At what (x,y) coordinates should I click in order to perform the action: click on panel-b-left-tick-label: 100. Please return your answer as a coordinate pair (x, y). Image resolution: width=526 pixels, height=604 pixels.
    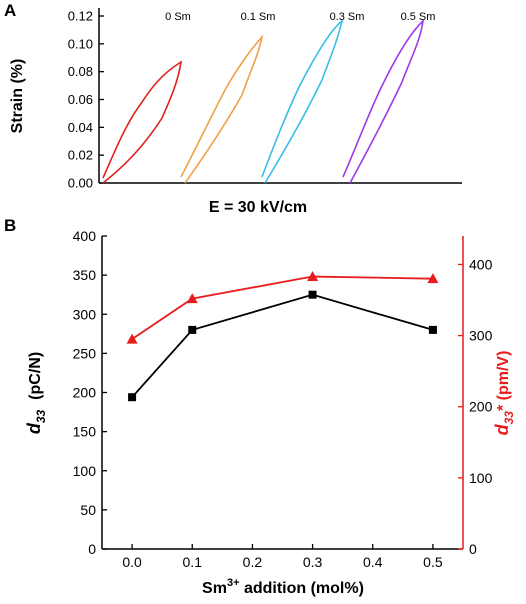
    Looking at the image, I should click on (85, 471).